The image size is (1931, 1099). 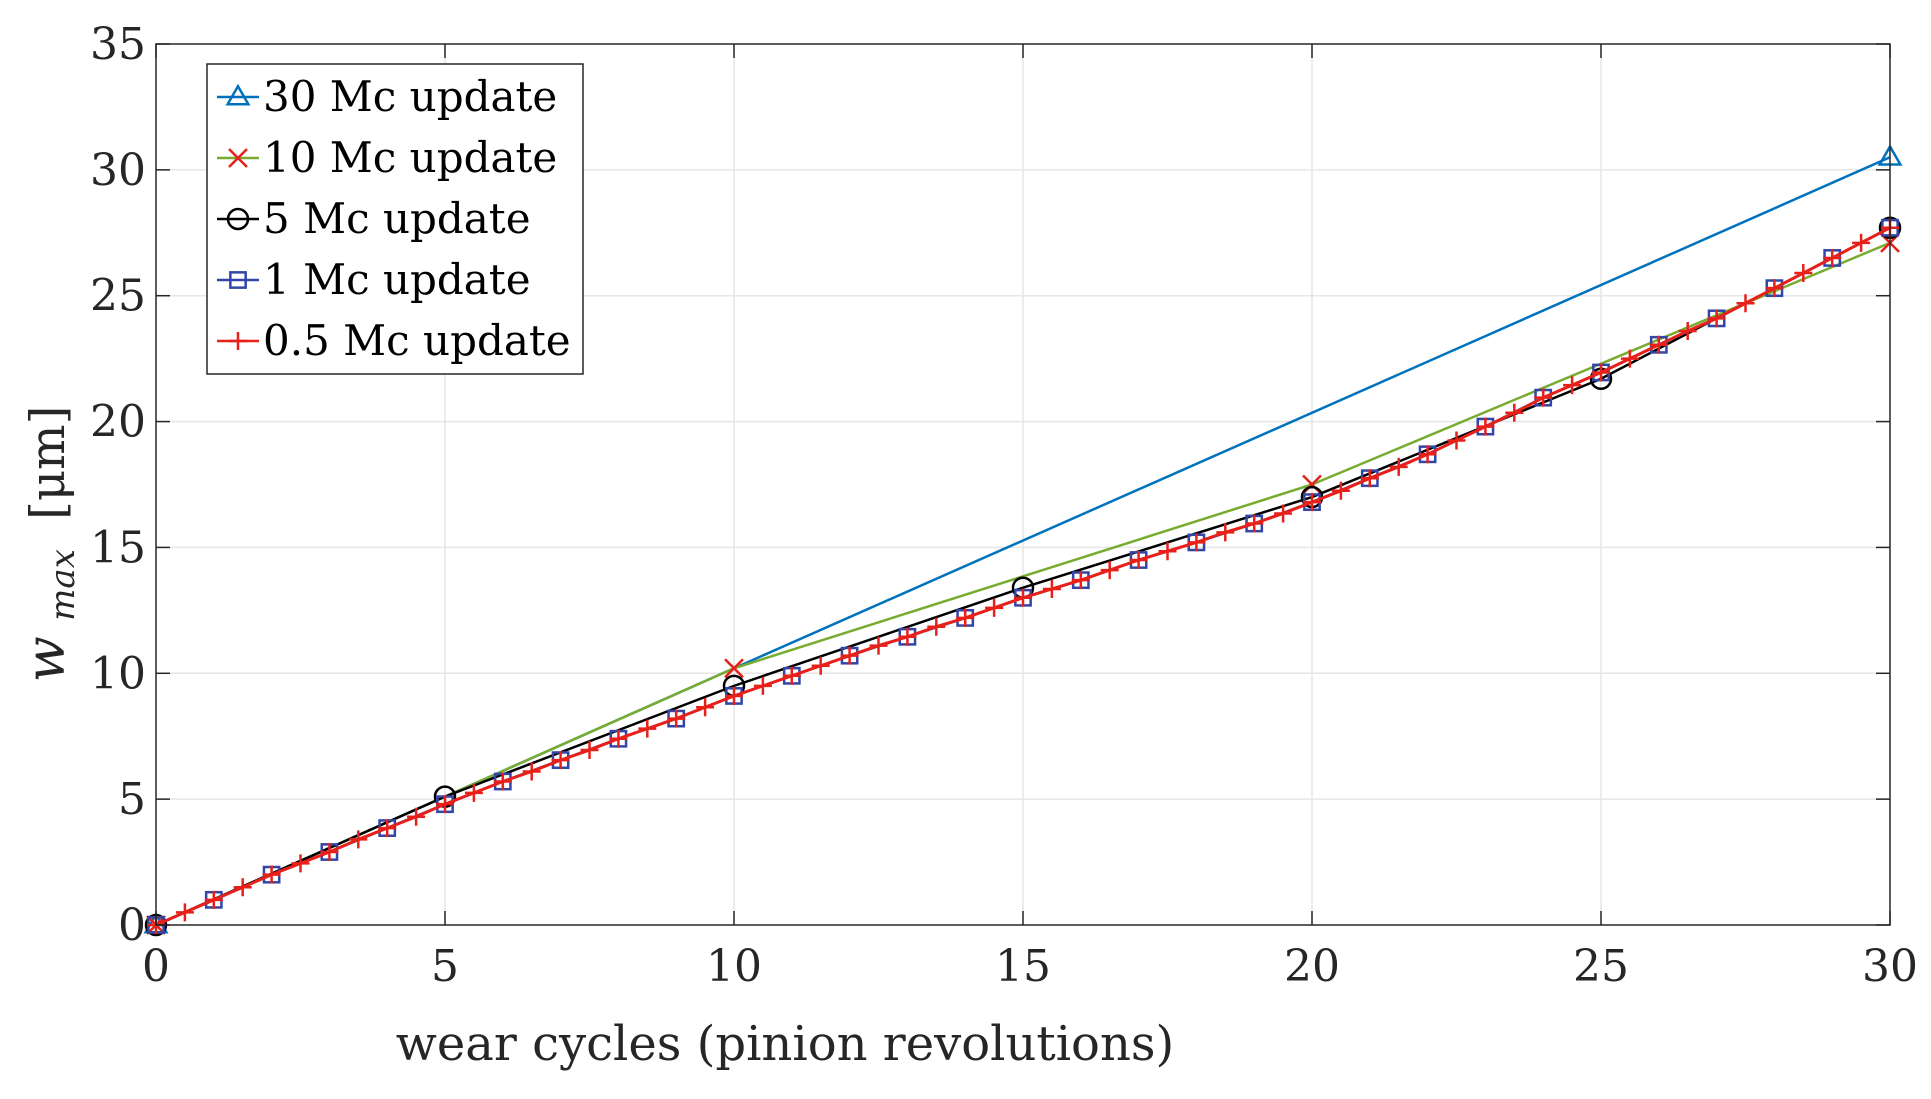 I want to click on y-tick-label: 10, so click(x=118, y=673).